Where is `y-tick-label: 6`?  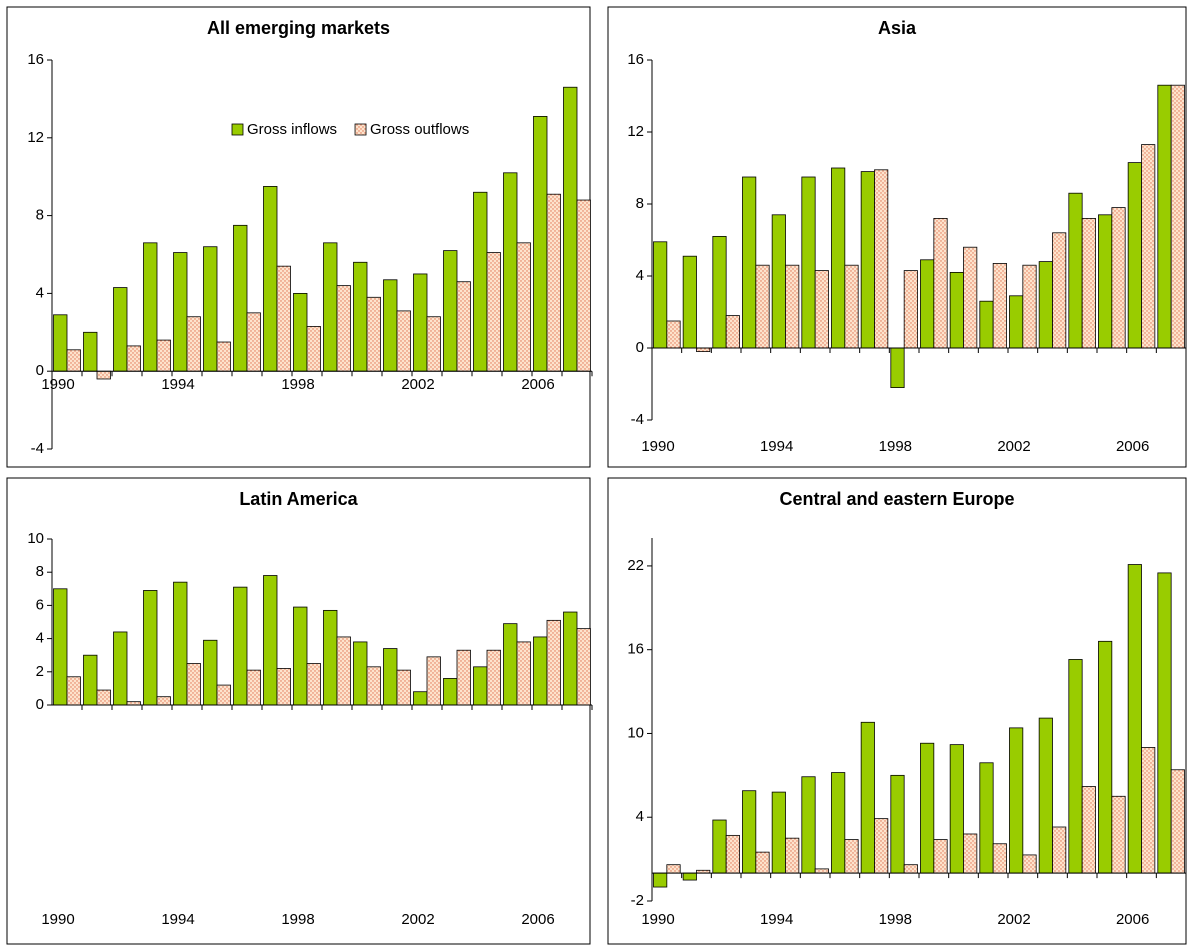
y-tick-label: 6 is located at coordinates (40, 604).